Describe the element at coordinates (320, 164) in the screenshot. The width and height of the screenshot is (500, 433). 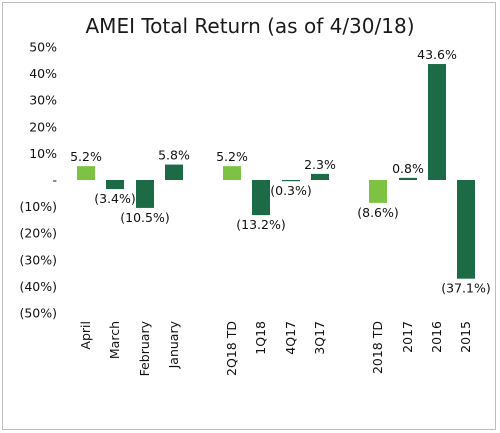
I see `data-label: 2.3%` at that location.